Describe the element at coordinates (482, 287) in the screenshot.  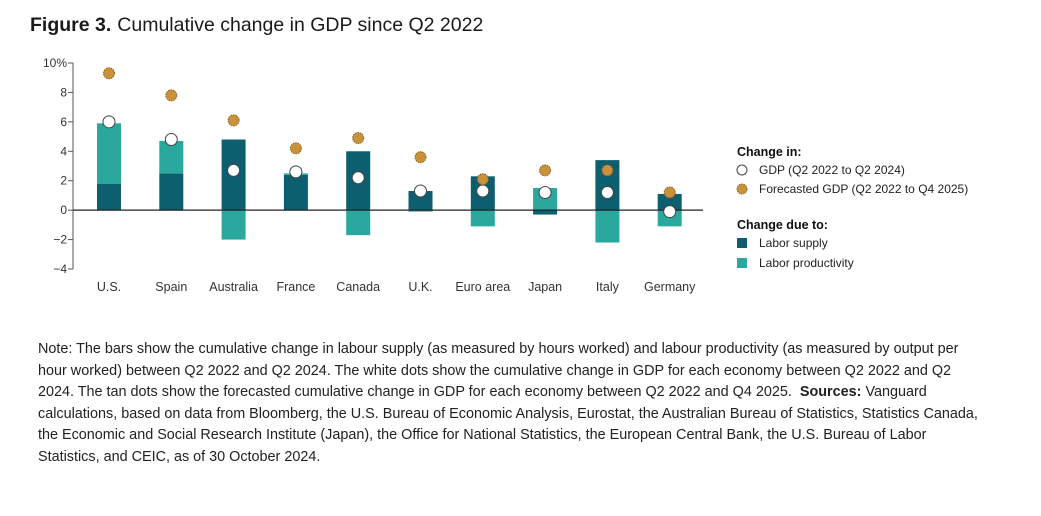
I see `x-tick-label: Euro area` at that location.